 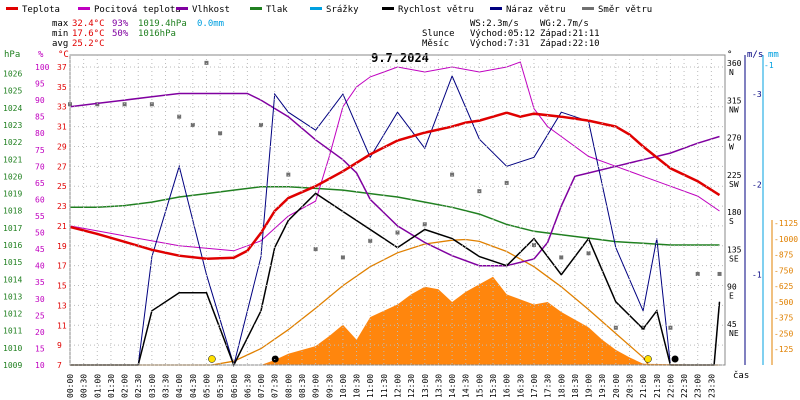 What do you see at coordinates (62, 186) in the screenshot?
I see `y-tick-temperature: 25` at bounding box center [62, 186].